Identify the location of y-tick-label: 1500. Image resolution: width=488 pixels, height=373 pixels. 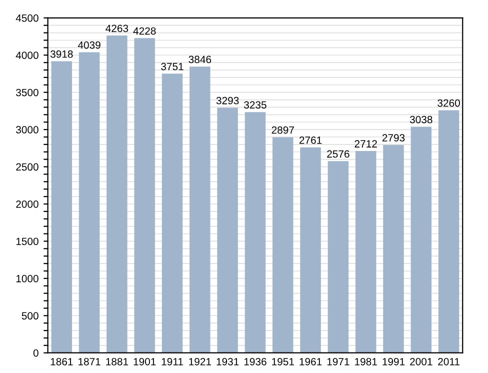
(27, 242).